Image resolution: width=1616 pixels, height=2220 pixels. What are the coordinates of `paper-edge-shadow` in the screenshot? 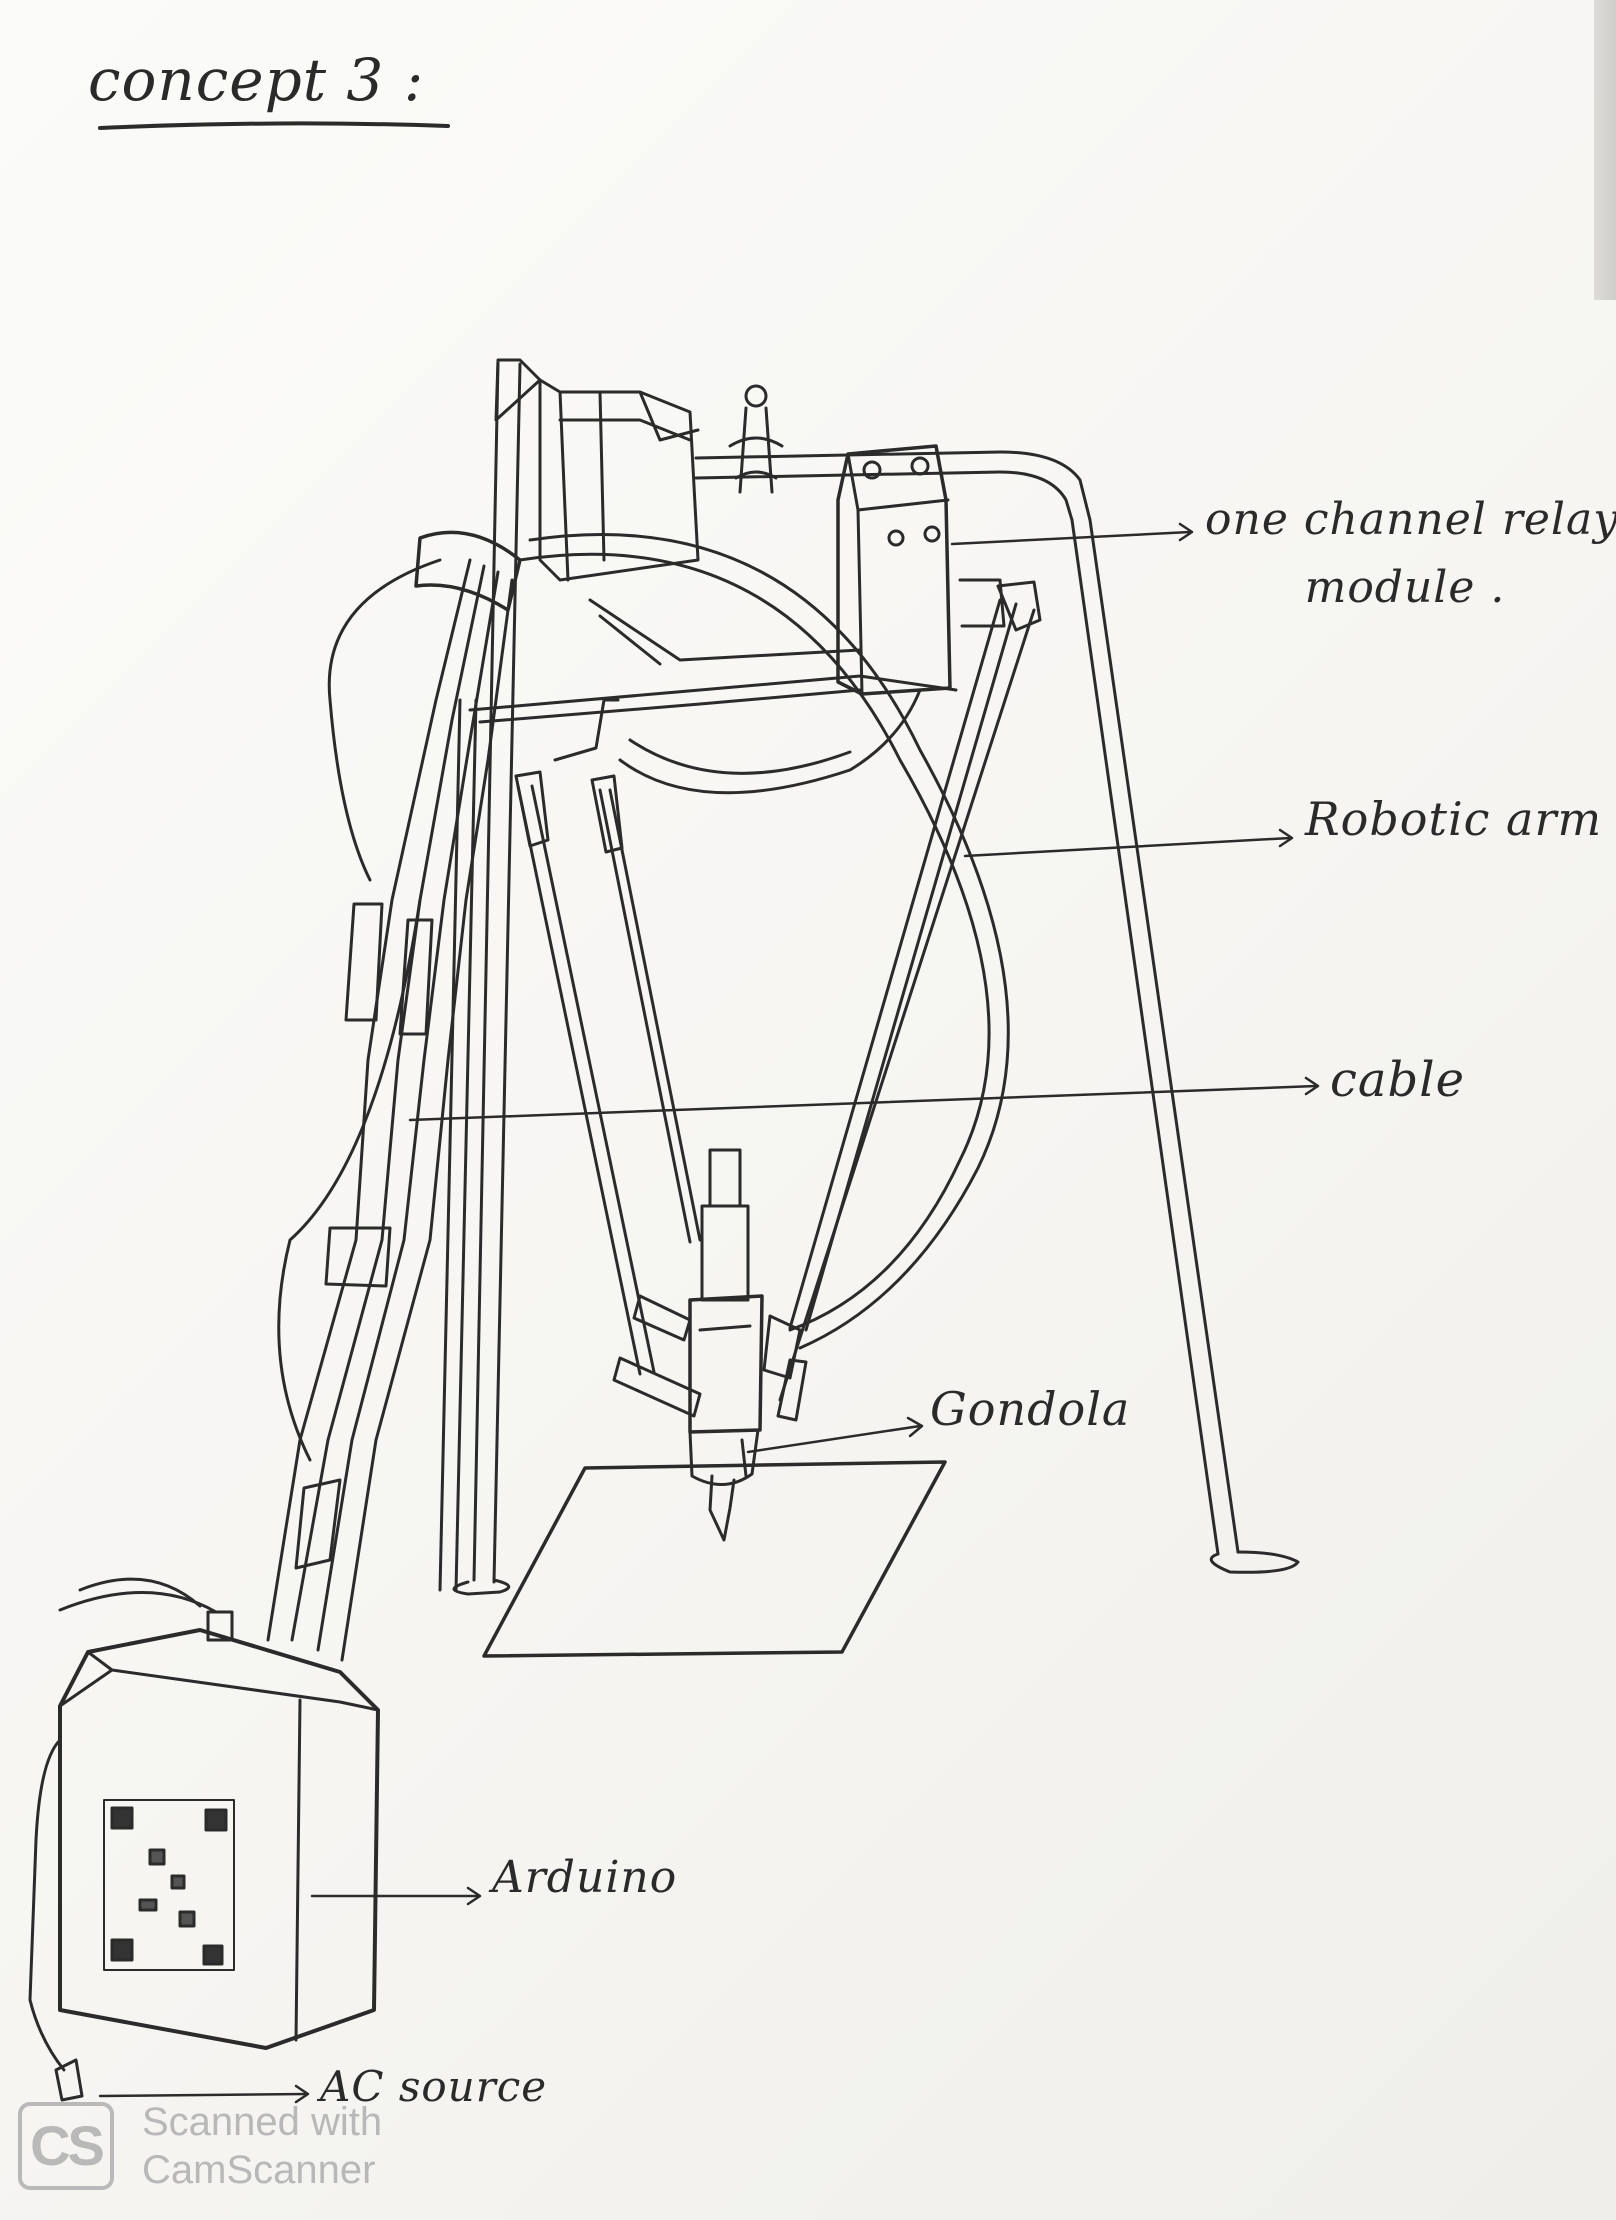 It's located at (1605, 150).